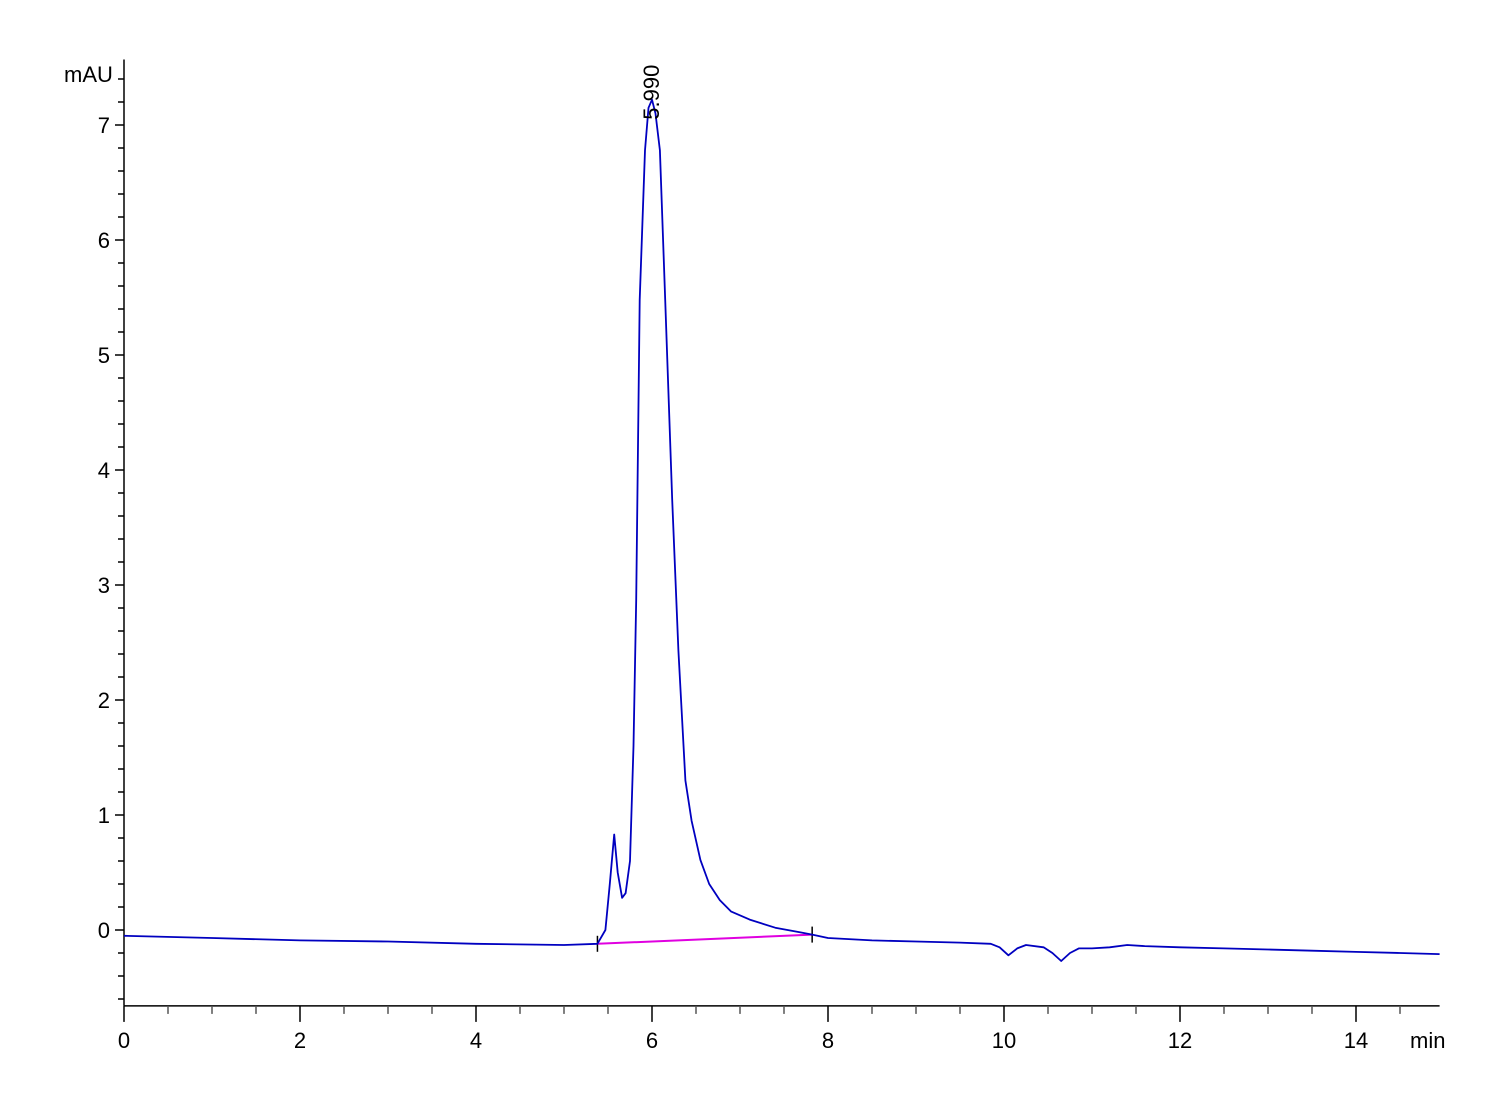 The width and height of the screenshot is (1500, 1100). What do you see at coordinates (104, 930) in the screenshot?
I see `y-tick-label: 0` at bounding box center [104, 930].